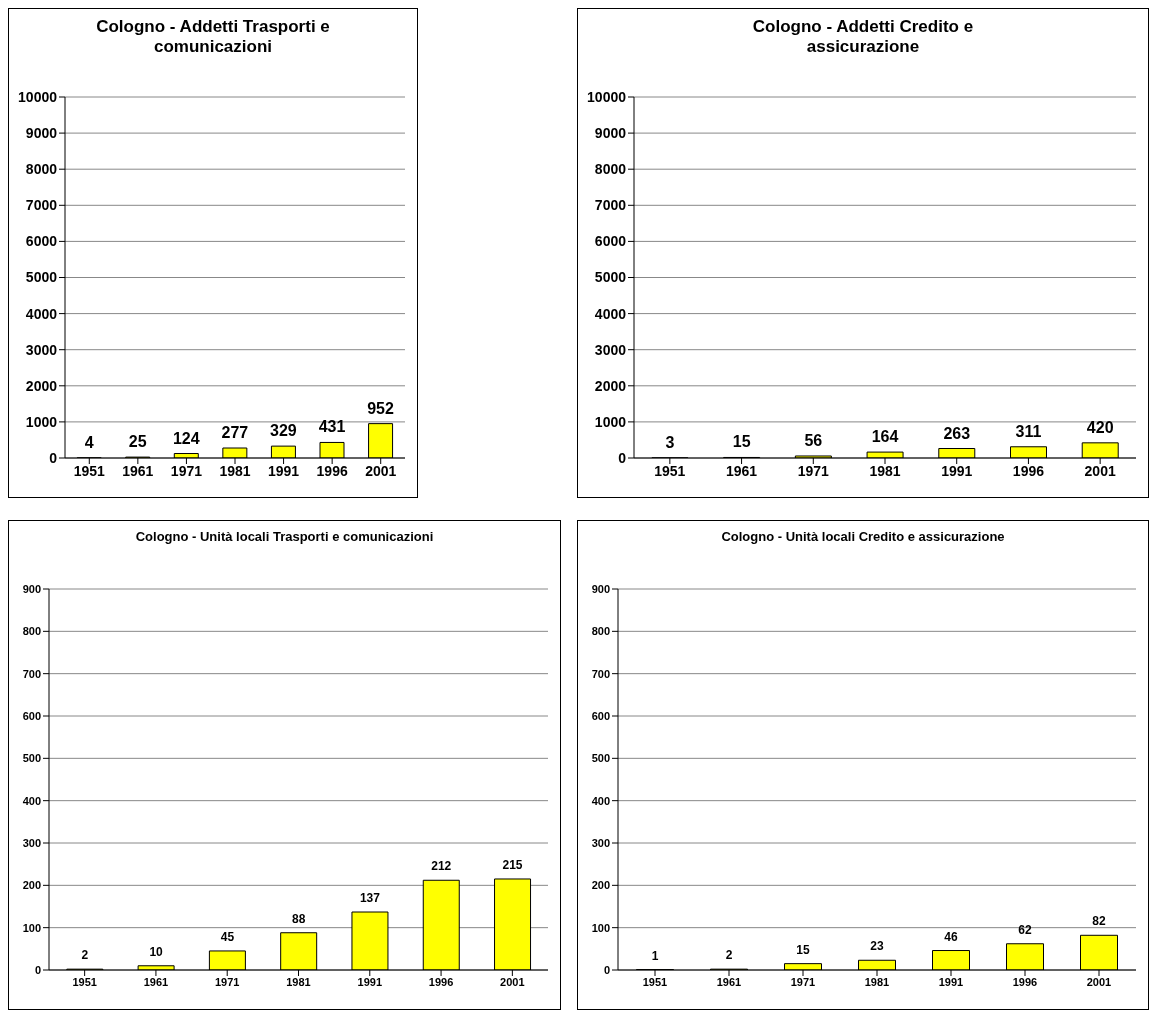  Describe the element at coordinates (813, 440) in the screenshot. I see `data-label: 56` at that location.